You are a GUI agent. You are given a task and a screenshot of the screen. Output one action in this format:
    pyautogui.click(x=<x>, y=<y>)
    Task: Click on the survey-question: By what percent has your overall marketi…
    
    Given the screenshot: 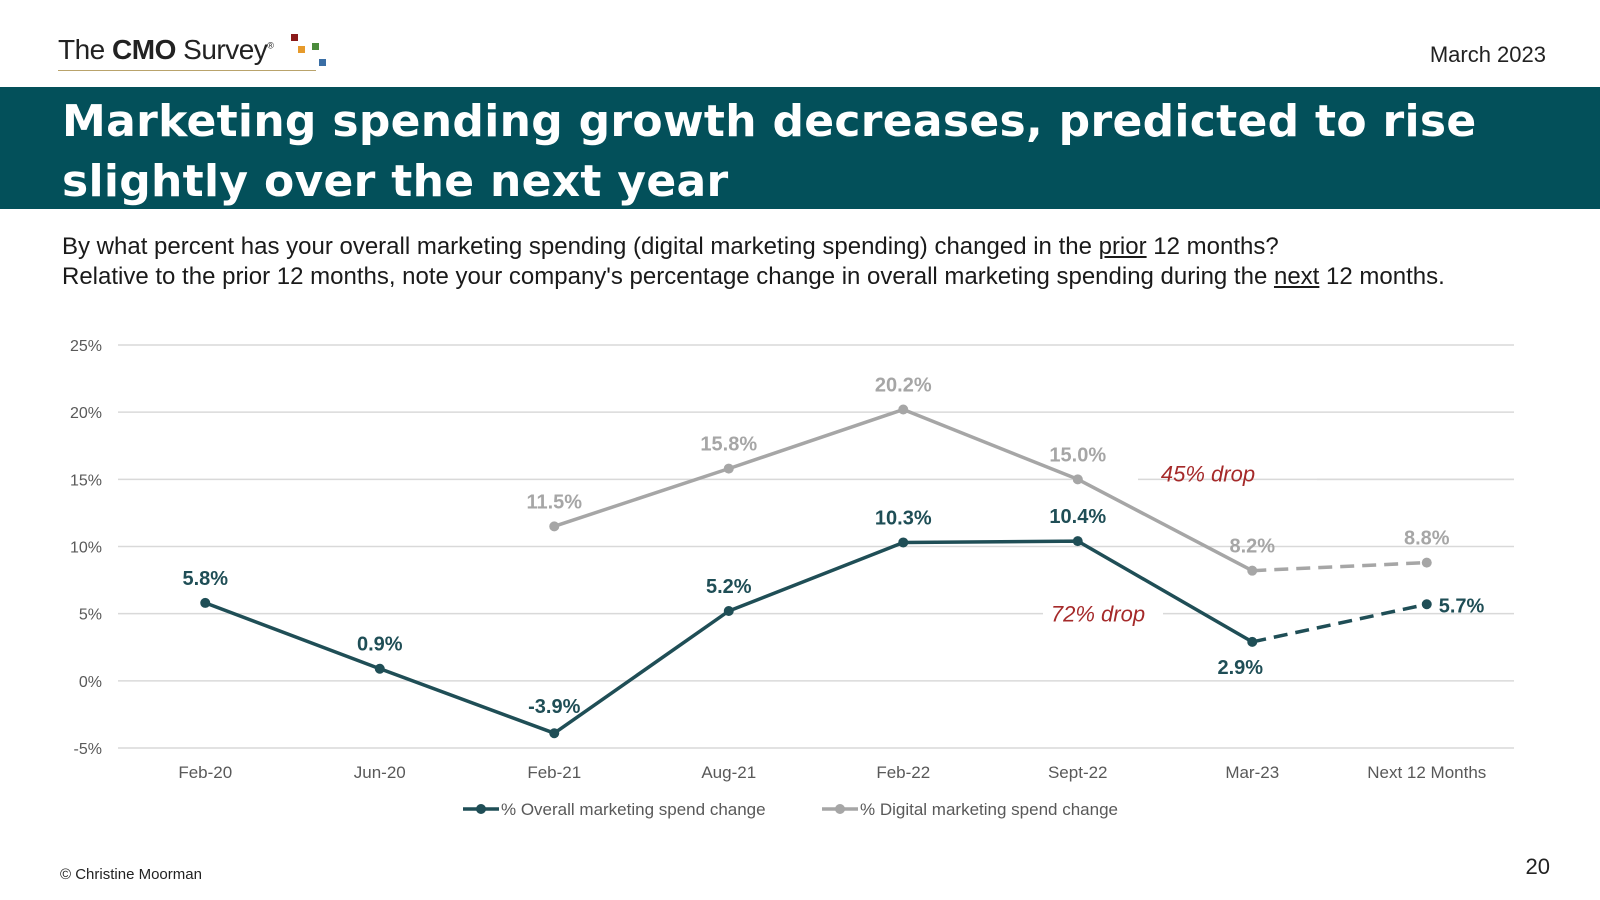 What is the action you would take?
    pyautogui.click(x=753, y=262)
    